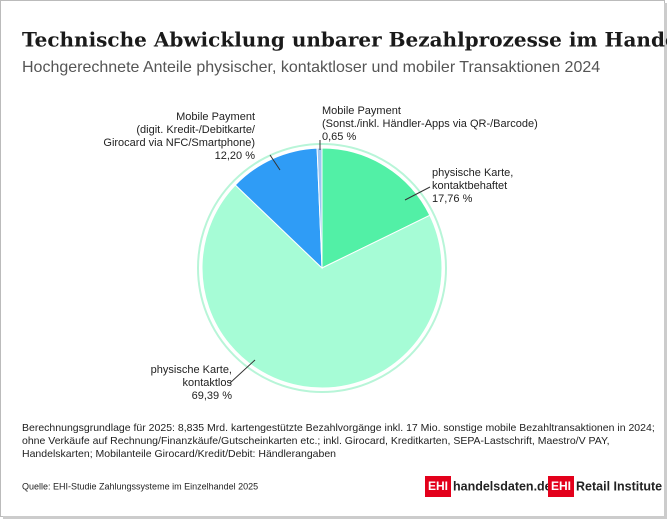  Describe the element at coordinates (472, 179) in the screenshot. I see `slice-label: physische Karte, kontaktbehaftet` at that location.